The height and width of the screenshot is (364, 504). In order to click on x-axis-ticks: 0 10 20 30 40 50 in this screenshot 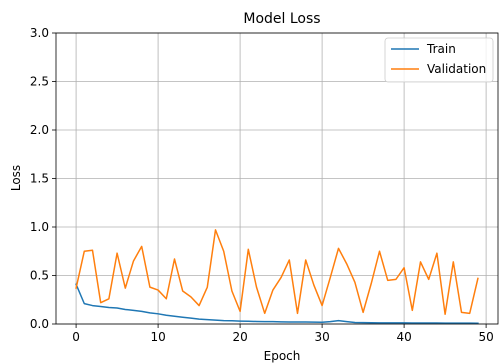, I will do `click(283, 334)`.